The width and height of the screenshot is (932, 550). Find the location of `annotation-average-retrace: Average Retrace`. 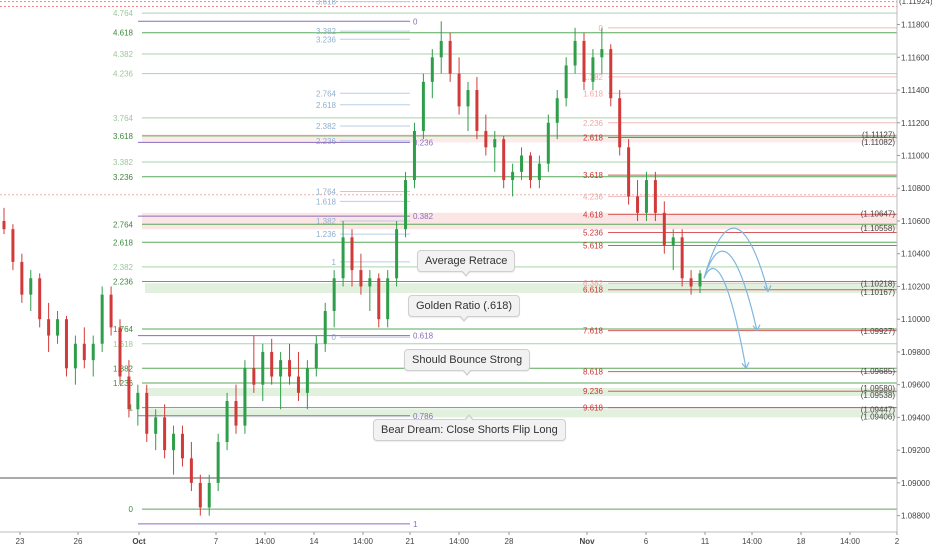

annotation-average-retrace: Average Retrace is located at coordinates (466, 263).